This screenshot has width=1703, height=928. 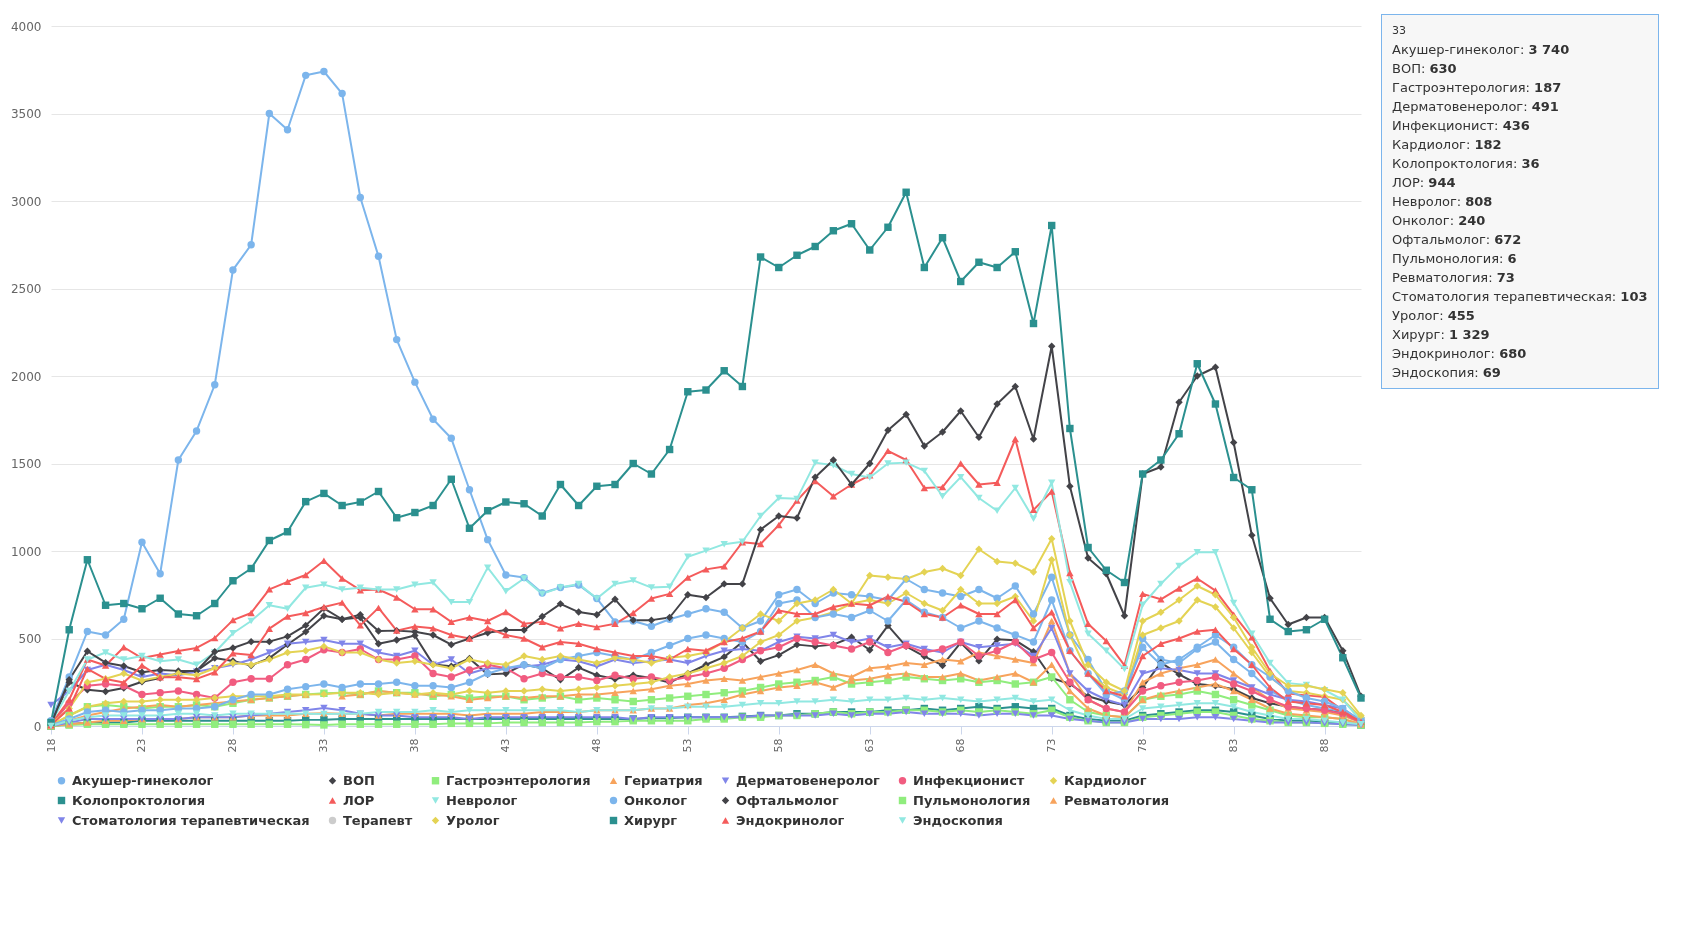 What do you see at coordinates (359, 780) in the screenshot?
I see `legend-label: ВОП` at bounding box center [359, 780].